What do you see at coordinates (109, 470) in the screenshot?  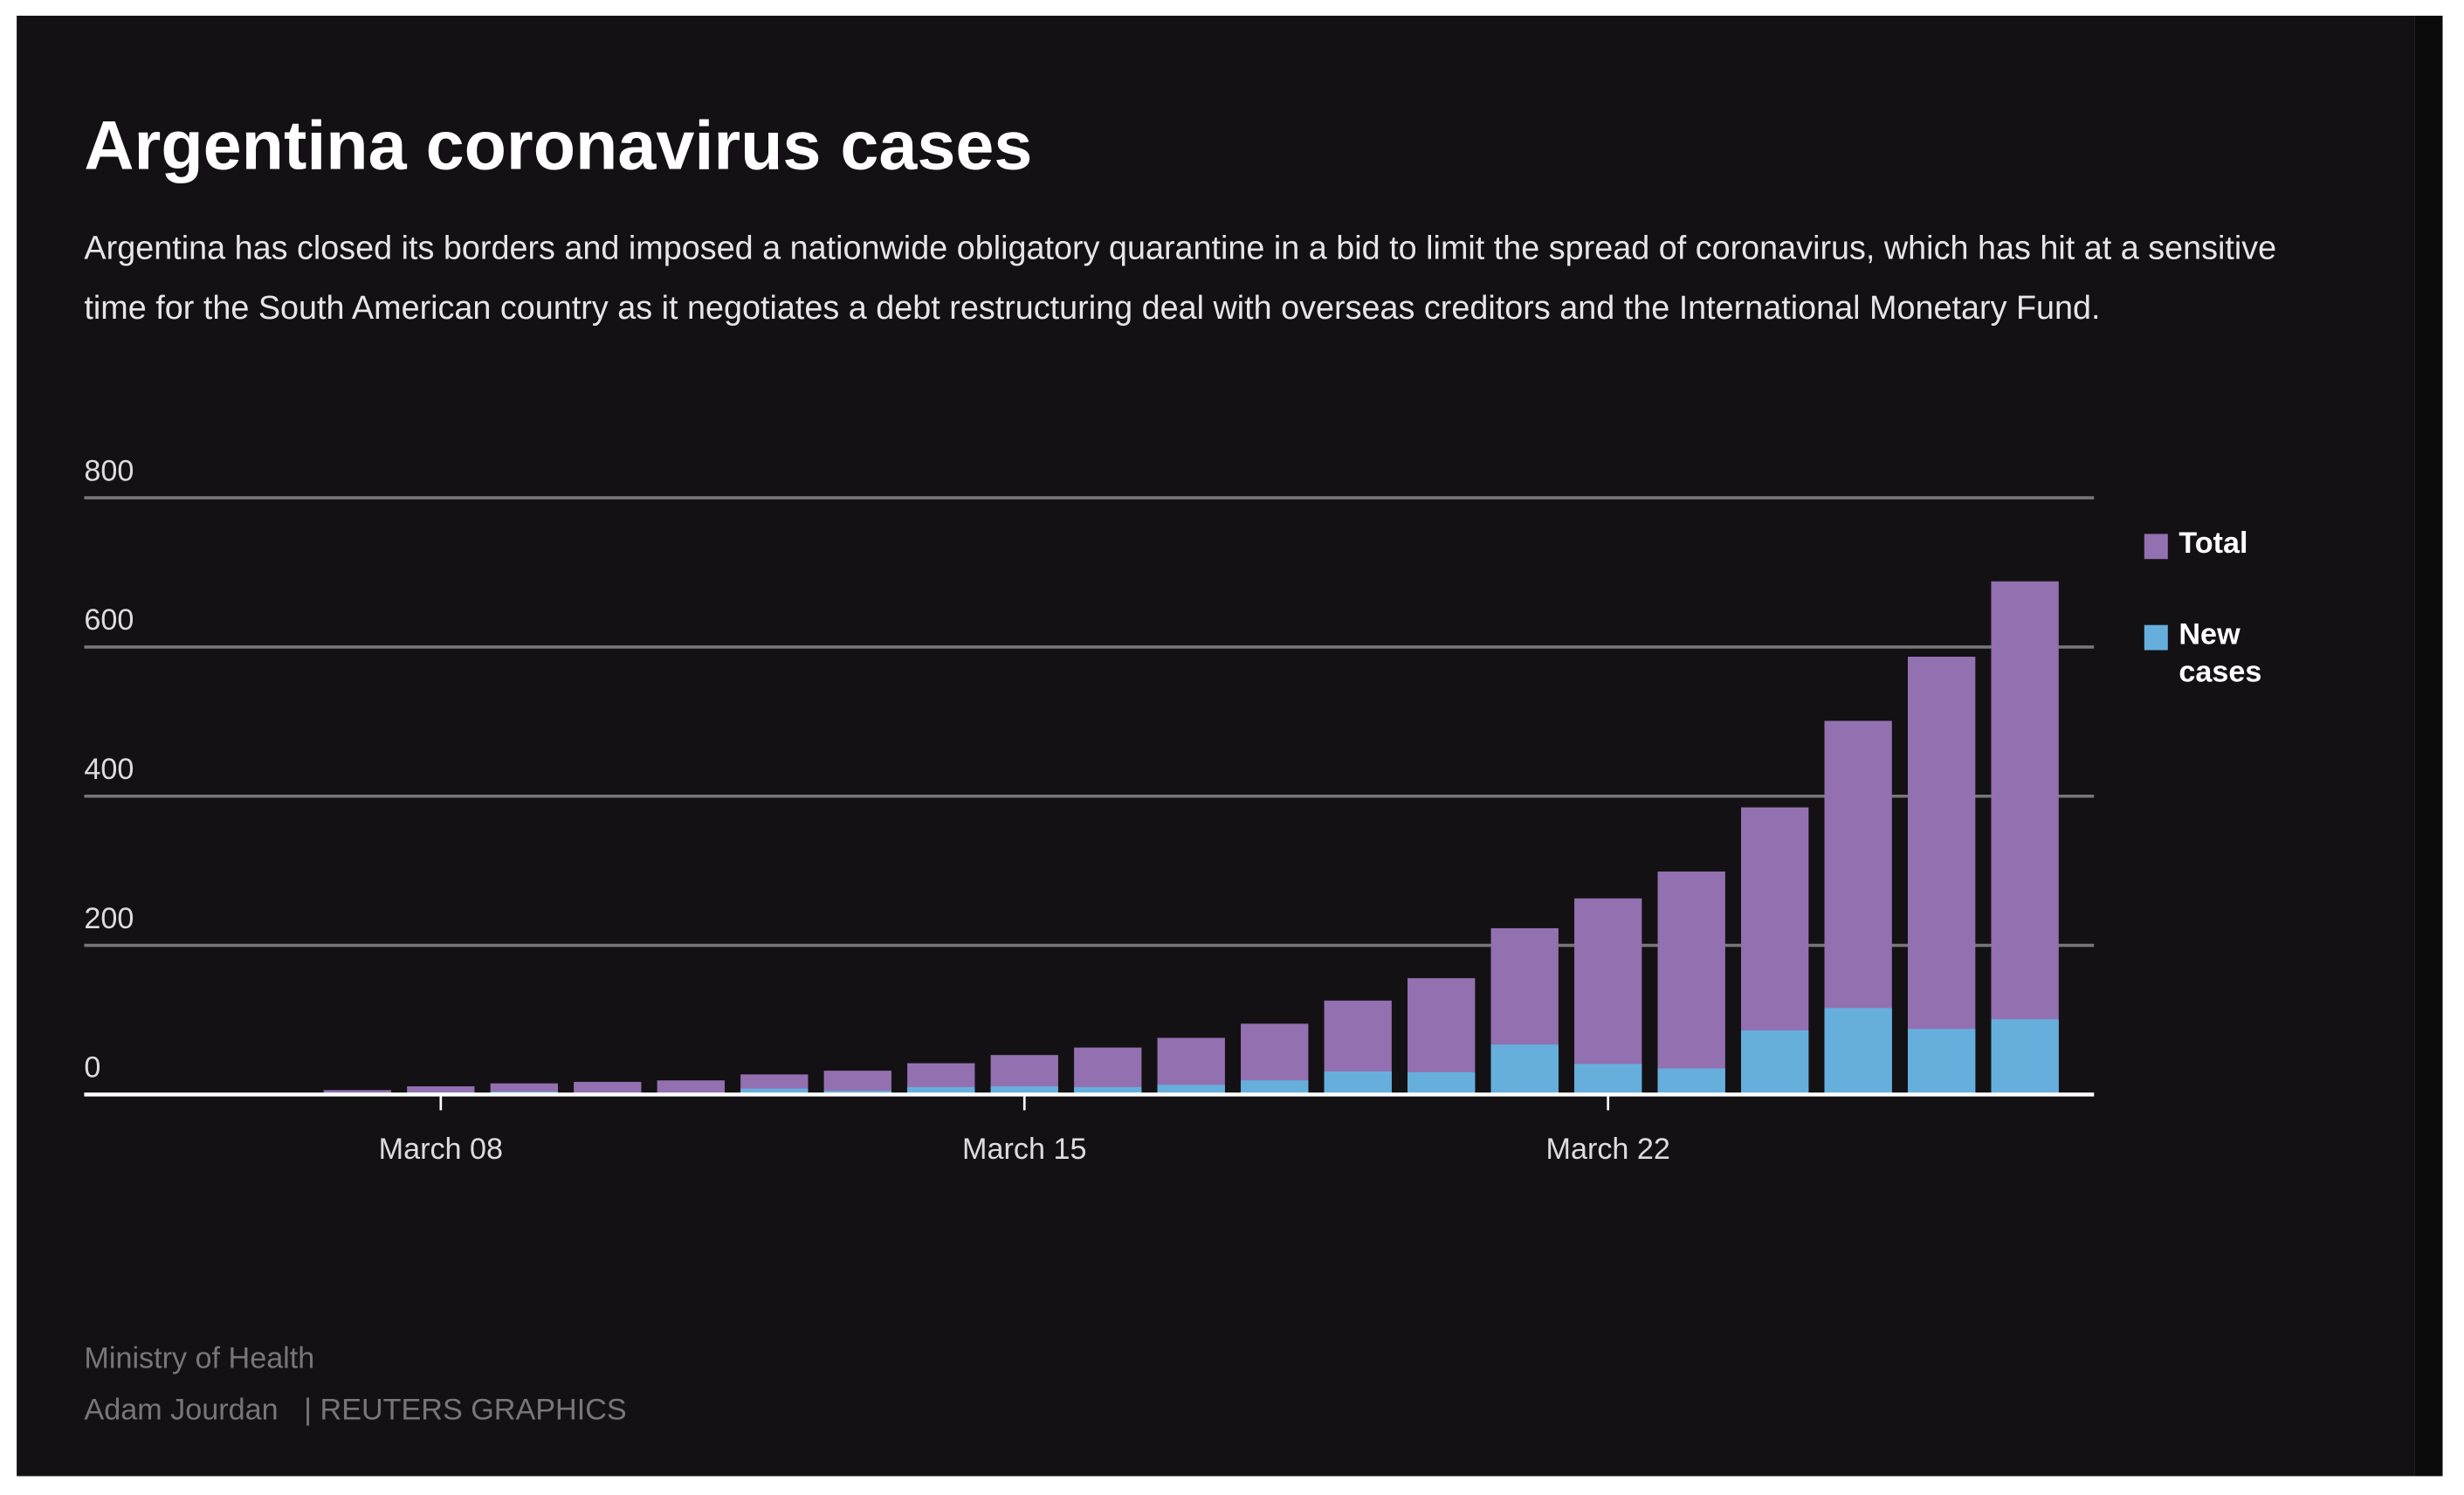 I see `y-tick-label: 800` at bounding box center [109, 470].